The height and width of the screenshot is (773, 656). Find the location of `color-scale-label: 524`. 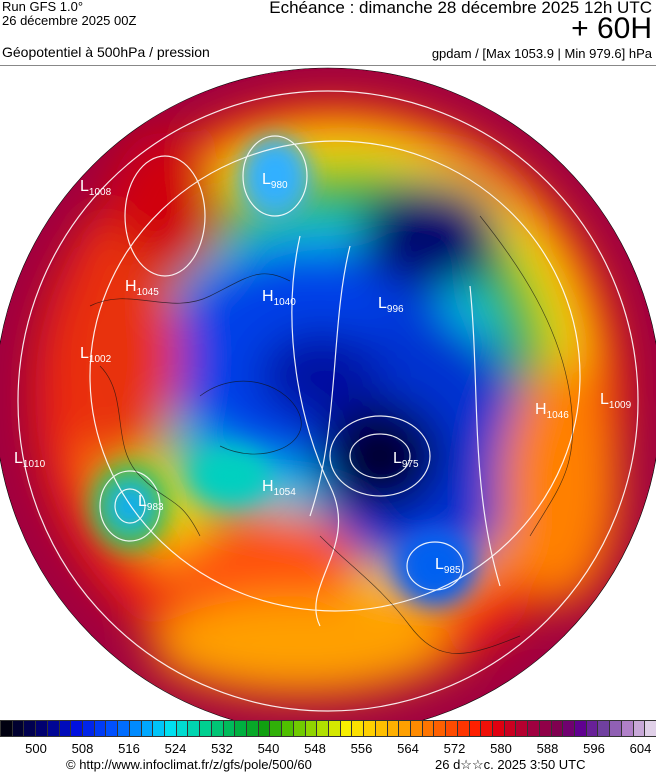

color-scale-label: 524 is located at coordinates (175, 748).